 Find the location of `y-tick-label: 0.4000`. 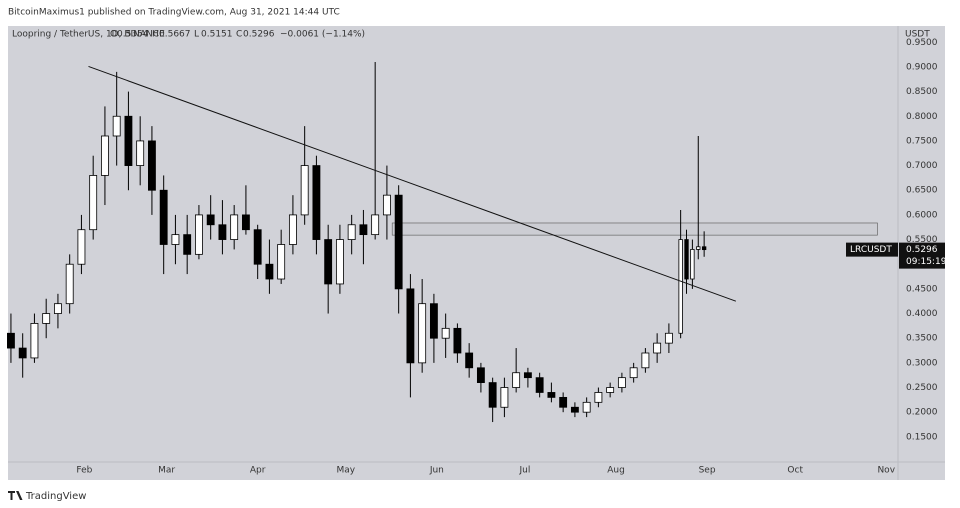

y-tick-label: 0.4000 is located at coordinates (922, 314).